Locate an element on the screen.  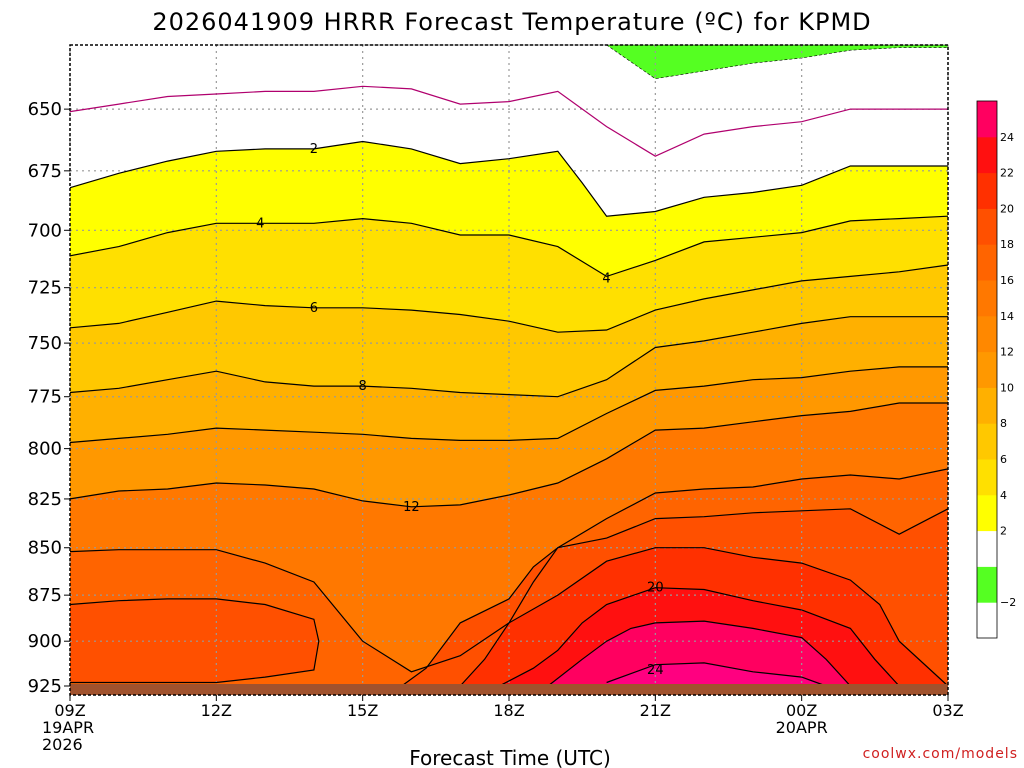
y-tick-label-850: 850 is located at coordinates (45, 548).